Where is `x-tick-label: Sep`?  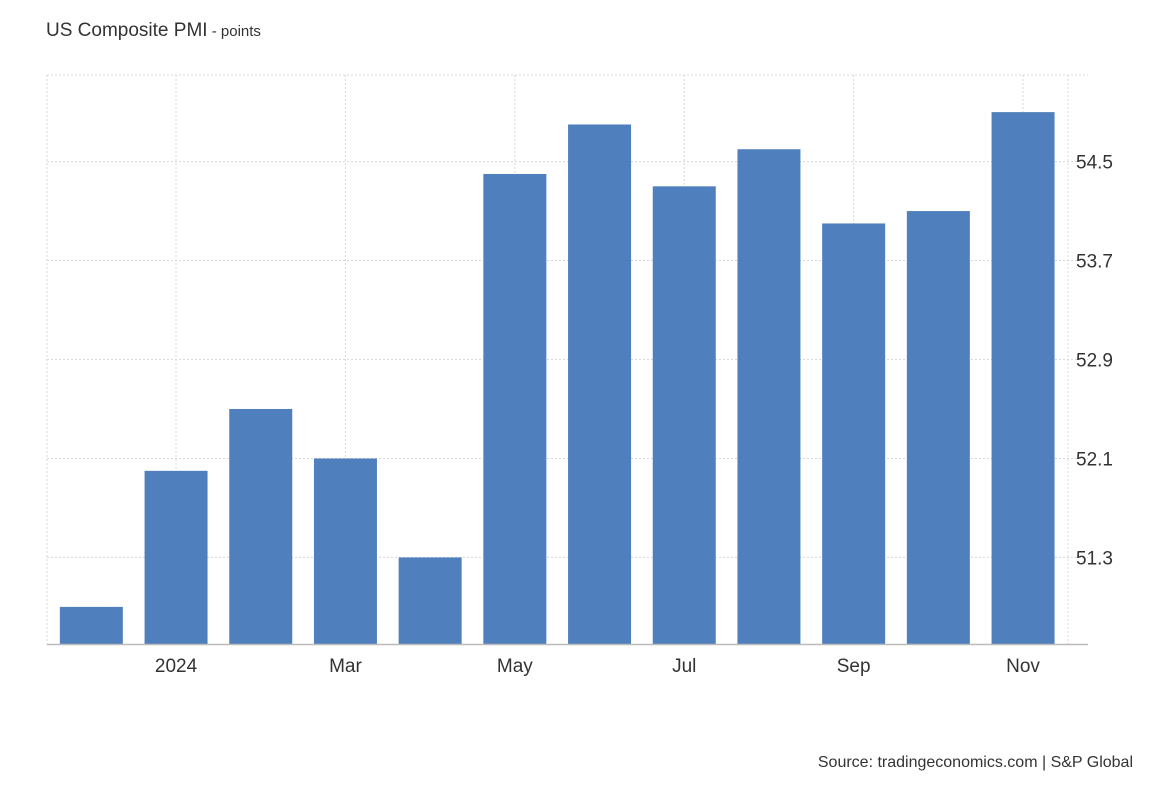 x-tick-label: Sep is located at coordinates (854, 666).